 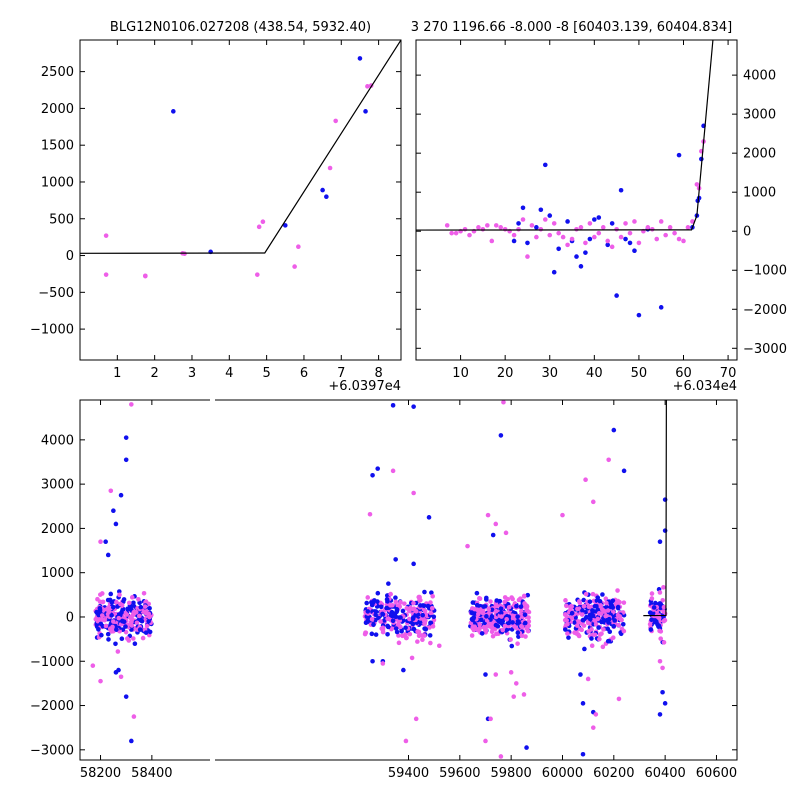 What do you see at coordinates (61, 219) in the screenshot?
I see `y-tick-label: 500` at bounding box center [61, 219].